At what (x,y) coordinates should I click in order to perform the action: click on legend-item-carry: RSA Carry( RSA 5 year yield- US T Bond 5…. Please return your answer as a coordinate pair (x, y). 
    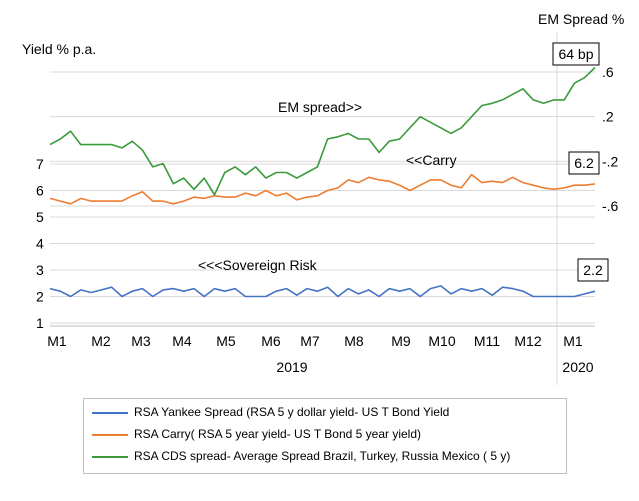
    Looking at the image, I should click on (256, 436).